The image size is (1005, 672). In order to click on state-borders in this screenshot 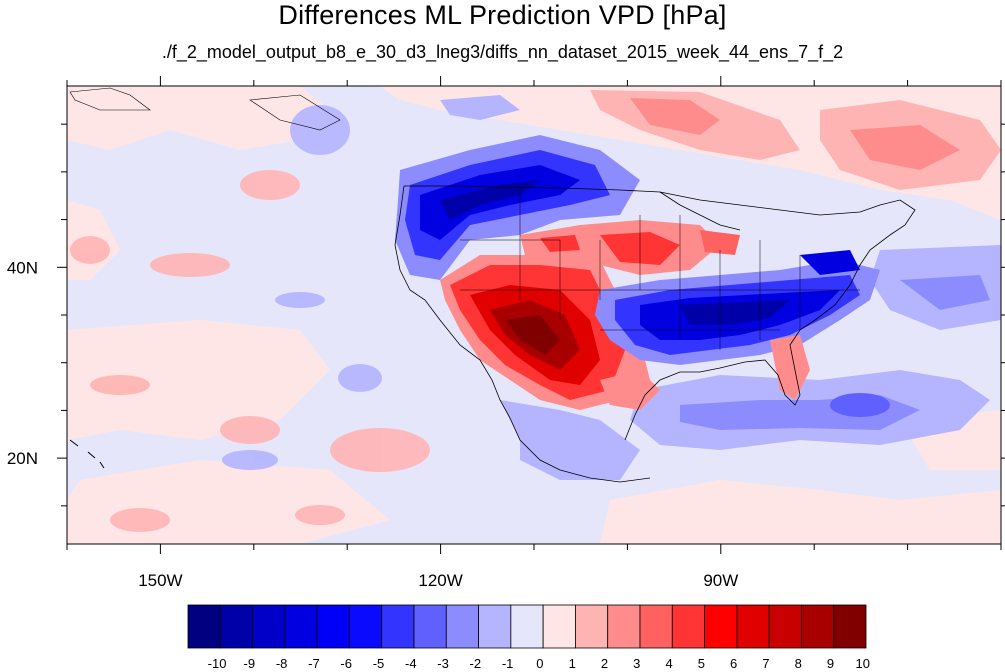, I will do `click(660, 269)`.